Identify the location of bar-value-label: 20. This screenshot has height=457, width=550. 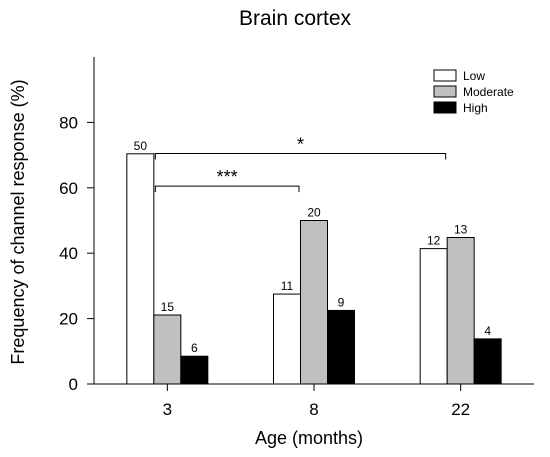
(314, 213).